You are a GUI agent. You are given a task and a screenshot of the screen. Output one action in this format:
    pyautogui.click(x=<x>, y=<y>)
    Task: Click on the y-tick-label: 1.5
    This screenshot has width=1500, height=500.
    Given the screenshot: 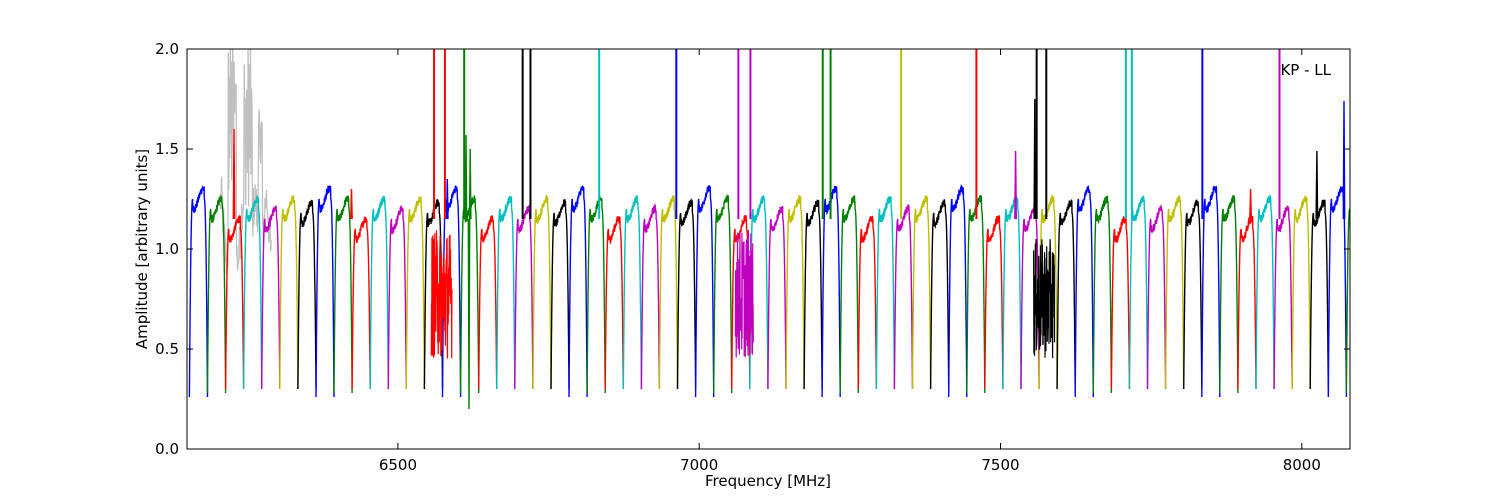 What is the action you would take?
    pyautogui.click(x=167, y=149)
    